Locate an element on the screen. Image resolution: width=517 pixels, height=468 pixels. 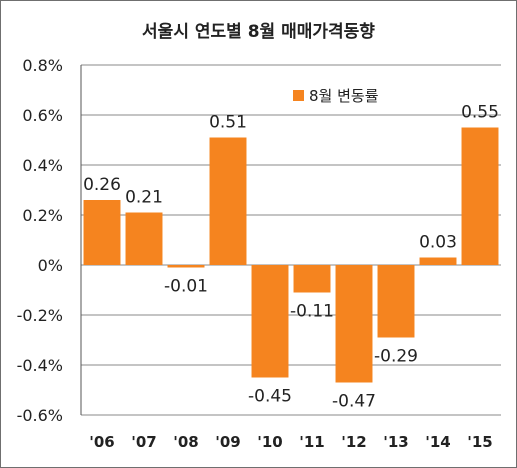
data-label: 0.26 is located at coordinates (102, 185).